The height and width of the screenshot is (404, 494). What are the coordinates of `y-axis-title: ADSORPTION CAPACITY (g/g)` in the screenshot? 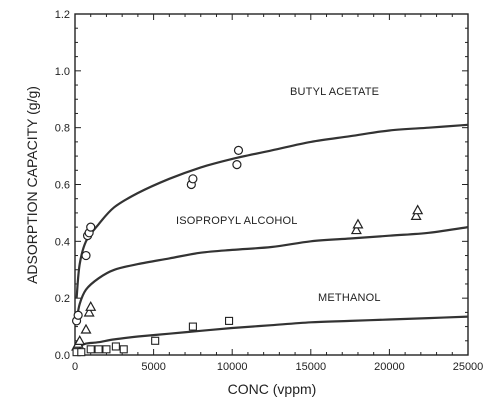 It's located at (32, 185).